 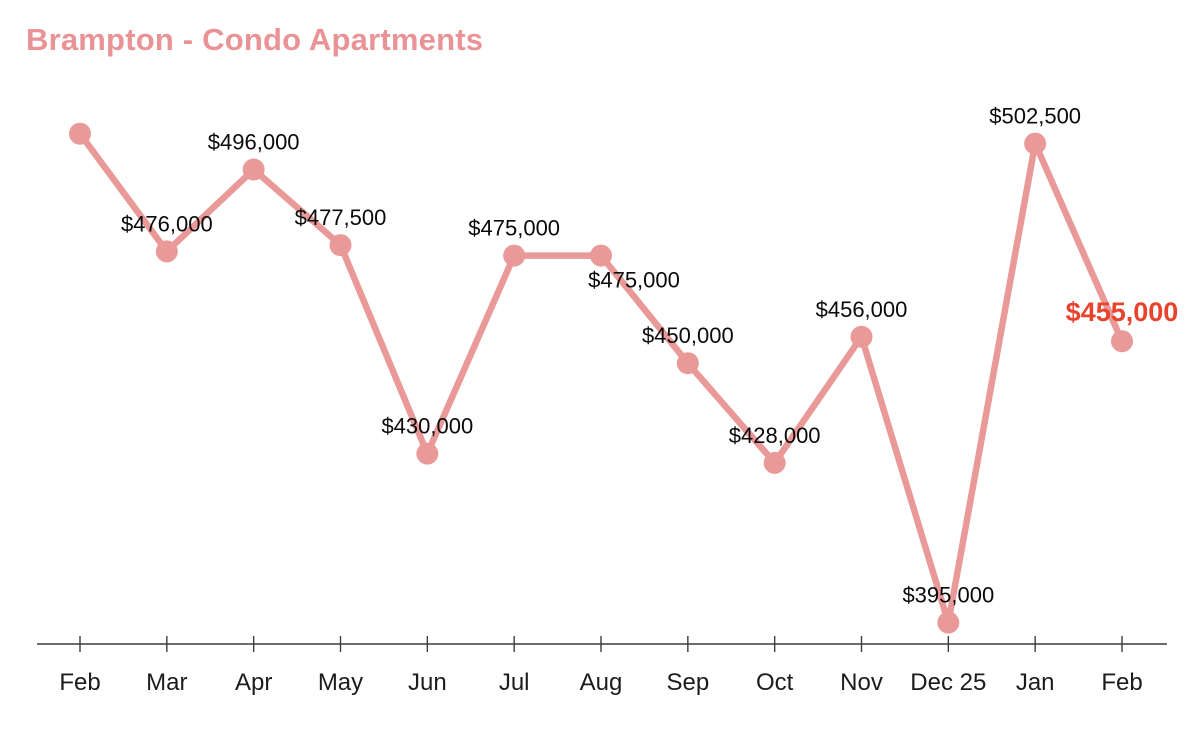 I want to click on x-axis-label: Jul, so click(x=514, y=682).